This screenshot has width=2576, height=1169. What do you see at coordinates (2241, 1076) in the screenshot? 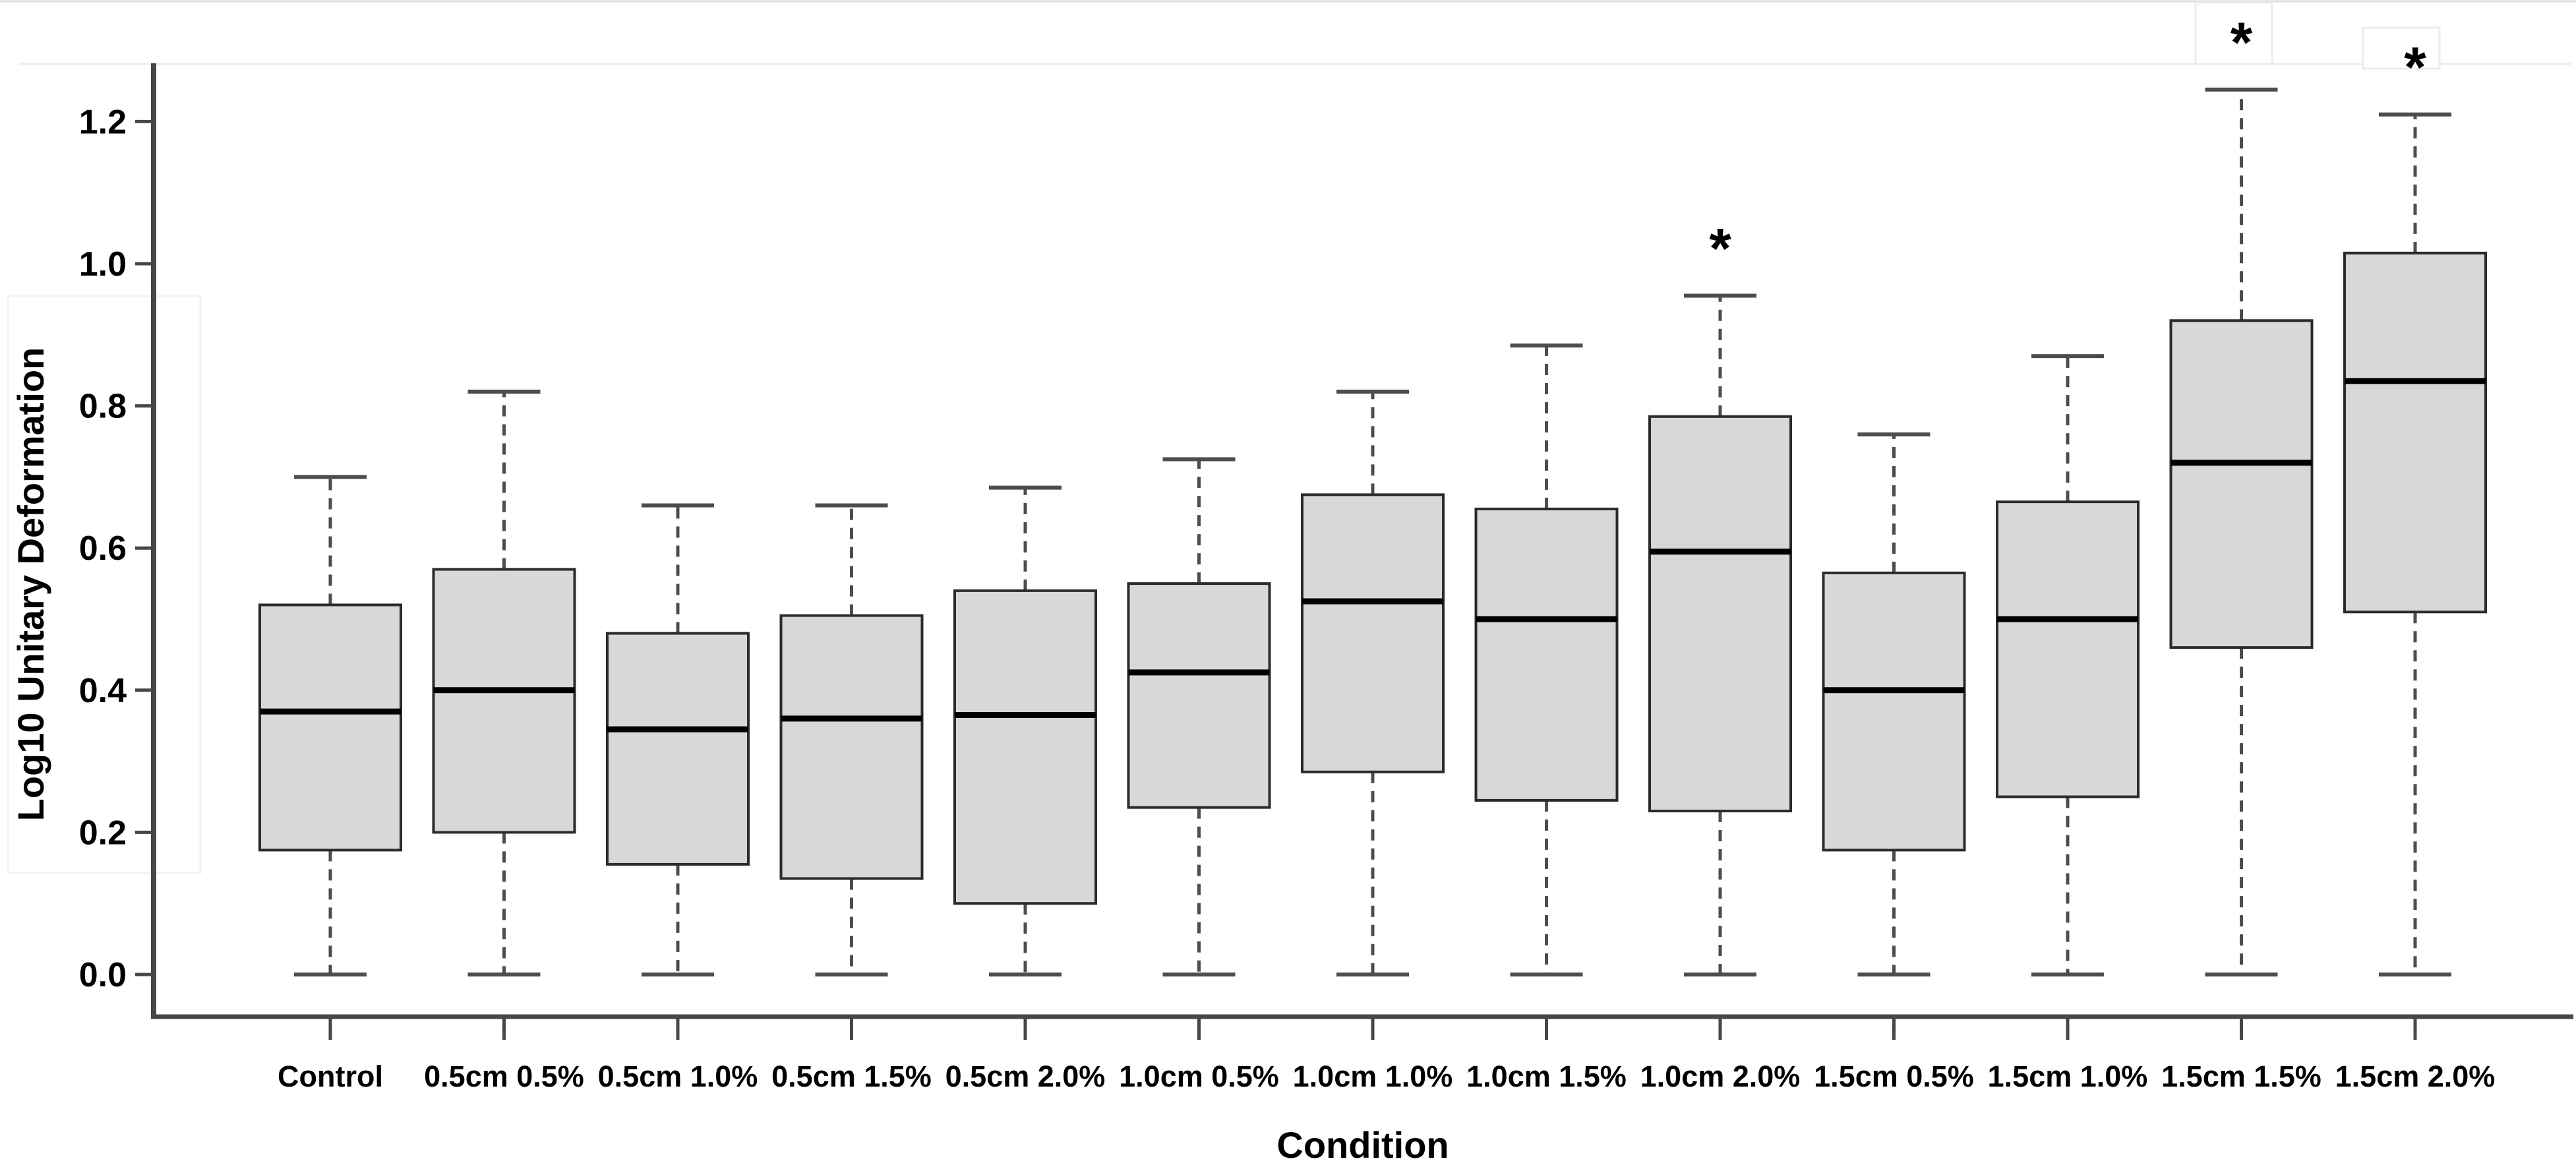
I see `x-tick-label: 1.5cm 1.5%` at bounding box center [2241, 1076].